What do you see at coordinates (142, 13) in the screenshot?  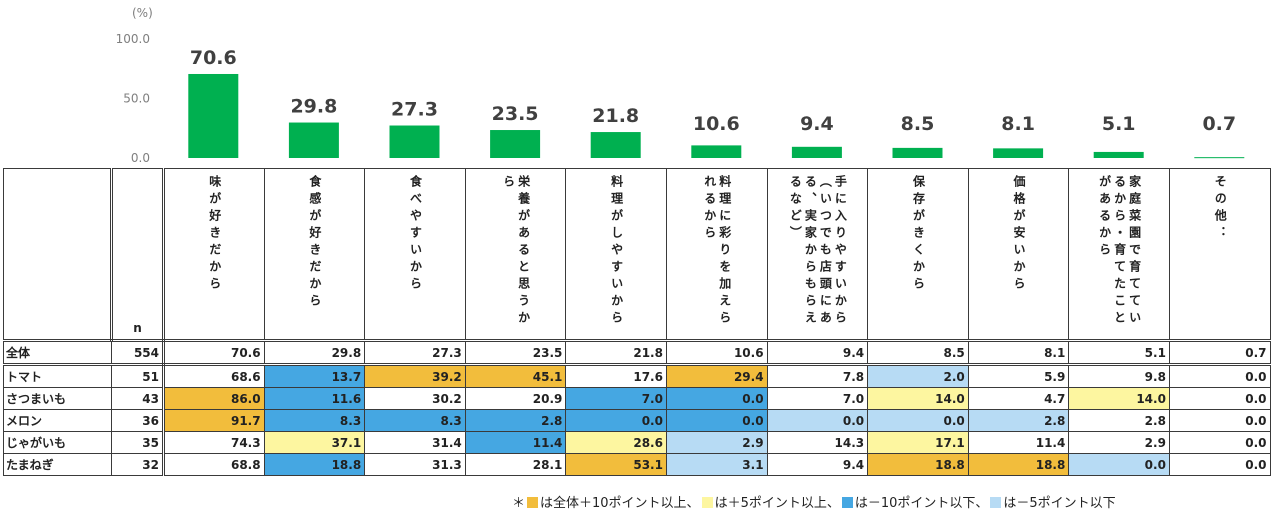 I see `unit-label: (%)` at bounding box center [142, 13].